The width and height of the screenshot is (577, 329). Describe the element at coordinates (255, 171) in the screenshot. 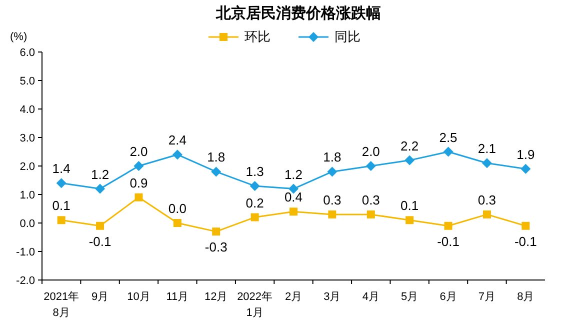

I see `data-label: 1.3` at that location.